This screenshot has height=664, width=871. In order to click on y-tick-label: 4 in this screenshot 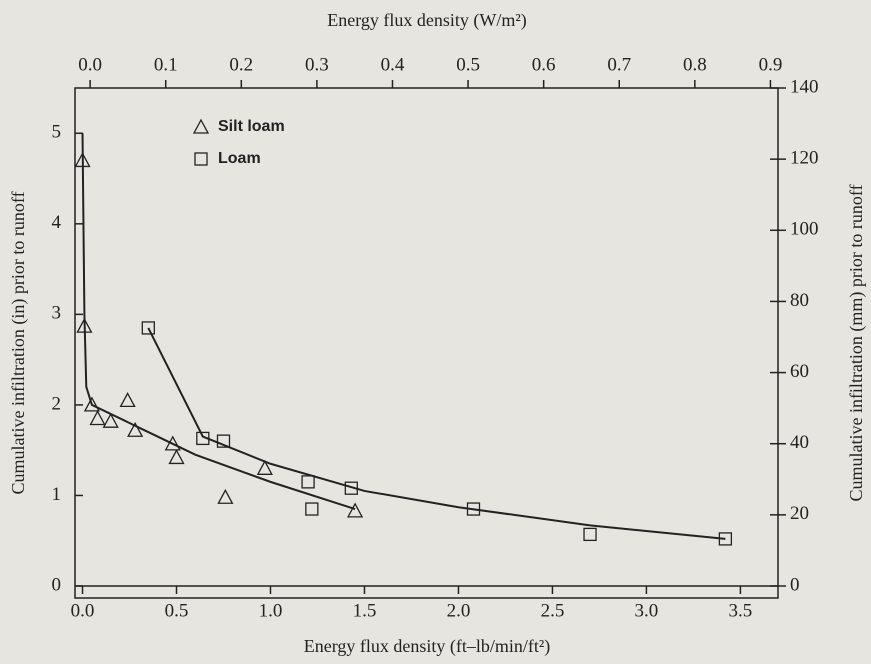, I will do `click(57, 222)`.